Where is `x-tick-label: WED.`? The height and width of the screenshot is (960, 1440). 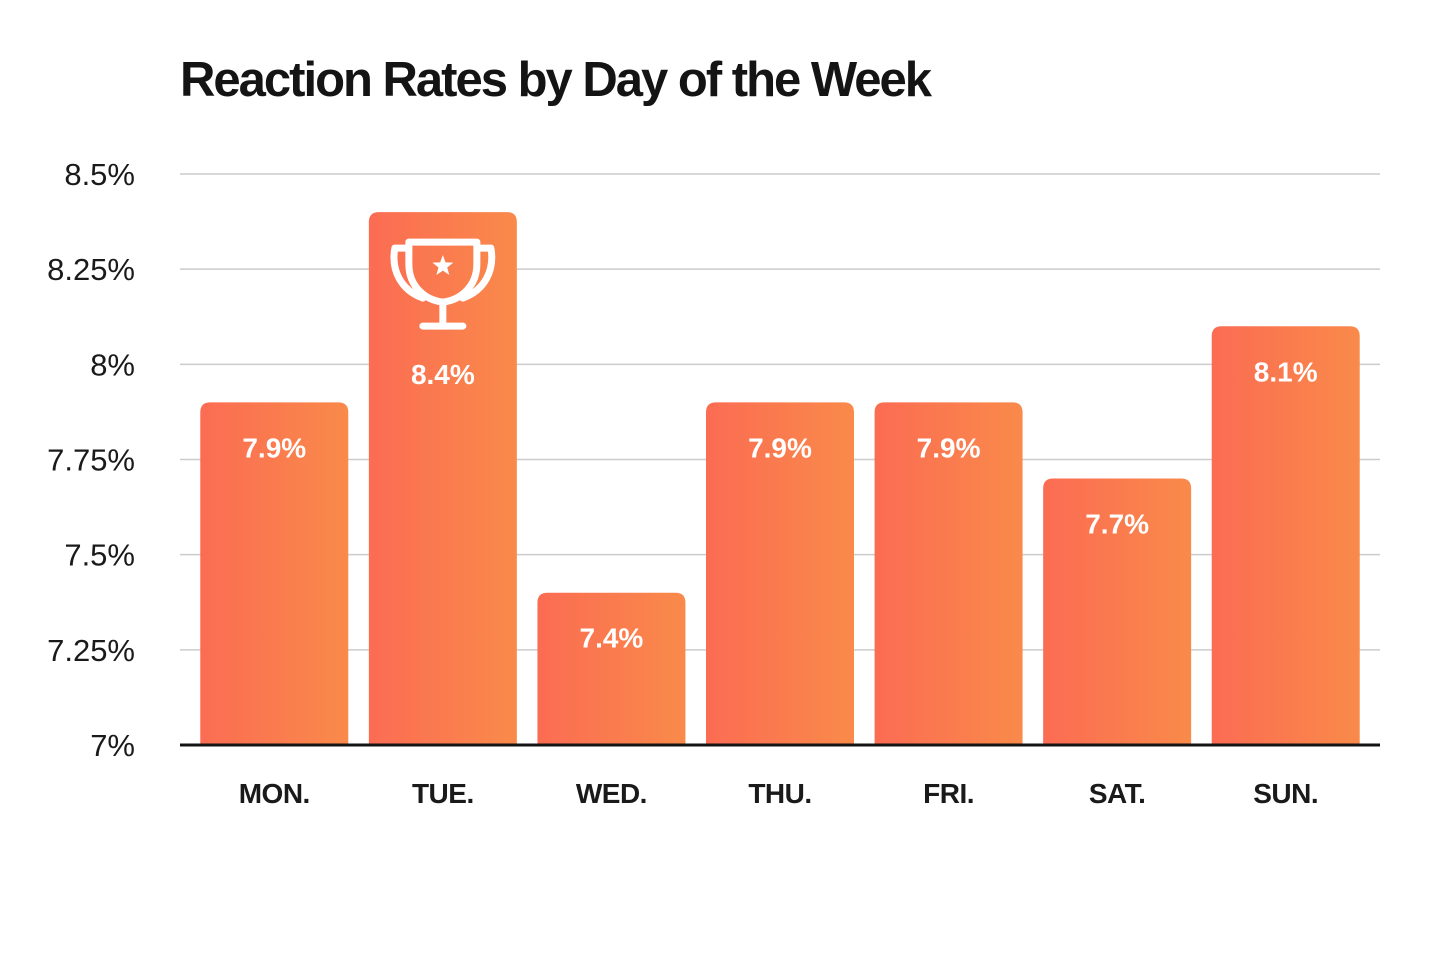
x-tick-label: WED. is located at coordinates (611, 793).